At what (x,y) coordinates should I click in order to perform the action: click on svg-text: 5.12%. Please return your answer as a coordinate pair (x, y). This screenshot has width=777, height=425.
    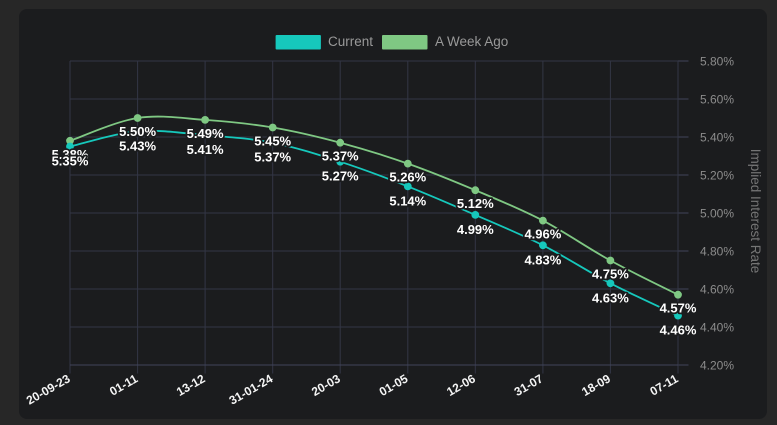
    Looking at the image, I should click on (475, 203).